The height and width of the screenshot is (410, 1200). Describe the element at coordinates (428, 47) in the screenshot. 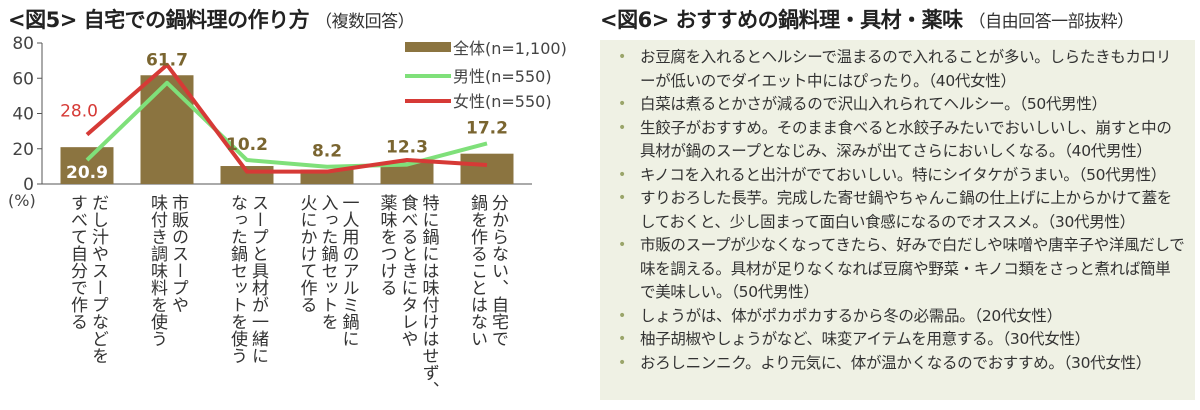

I see `legend-swatch-overall` at that location.